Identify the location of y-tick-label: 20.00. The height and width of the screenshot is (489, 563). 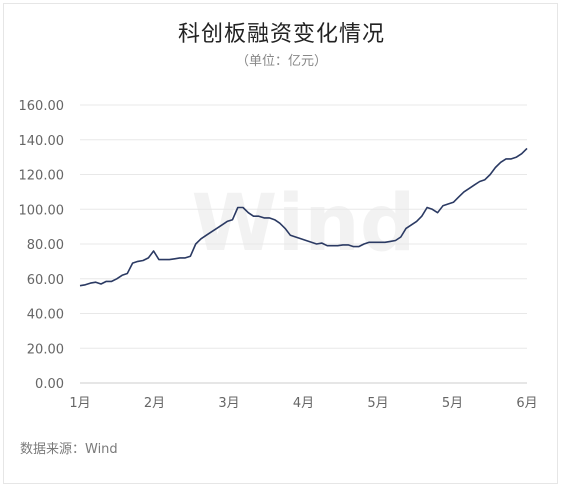
(45, 349).